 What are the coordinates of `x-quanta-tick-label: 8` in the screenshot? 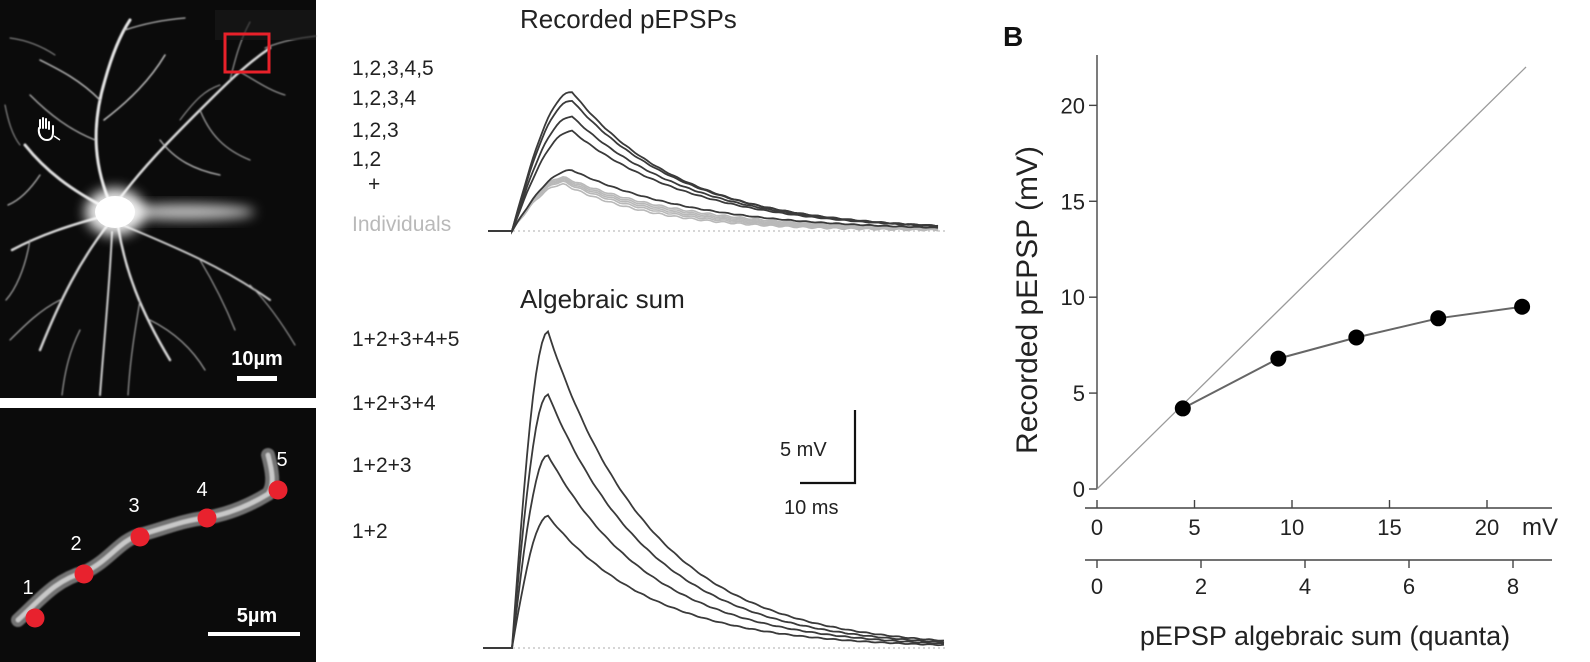 It's located at (1513, 586).